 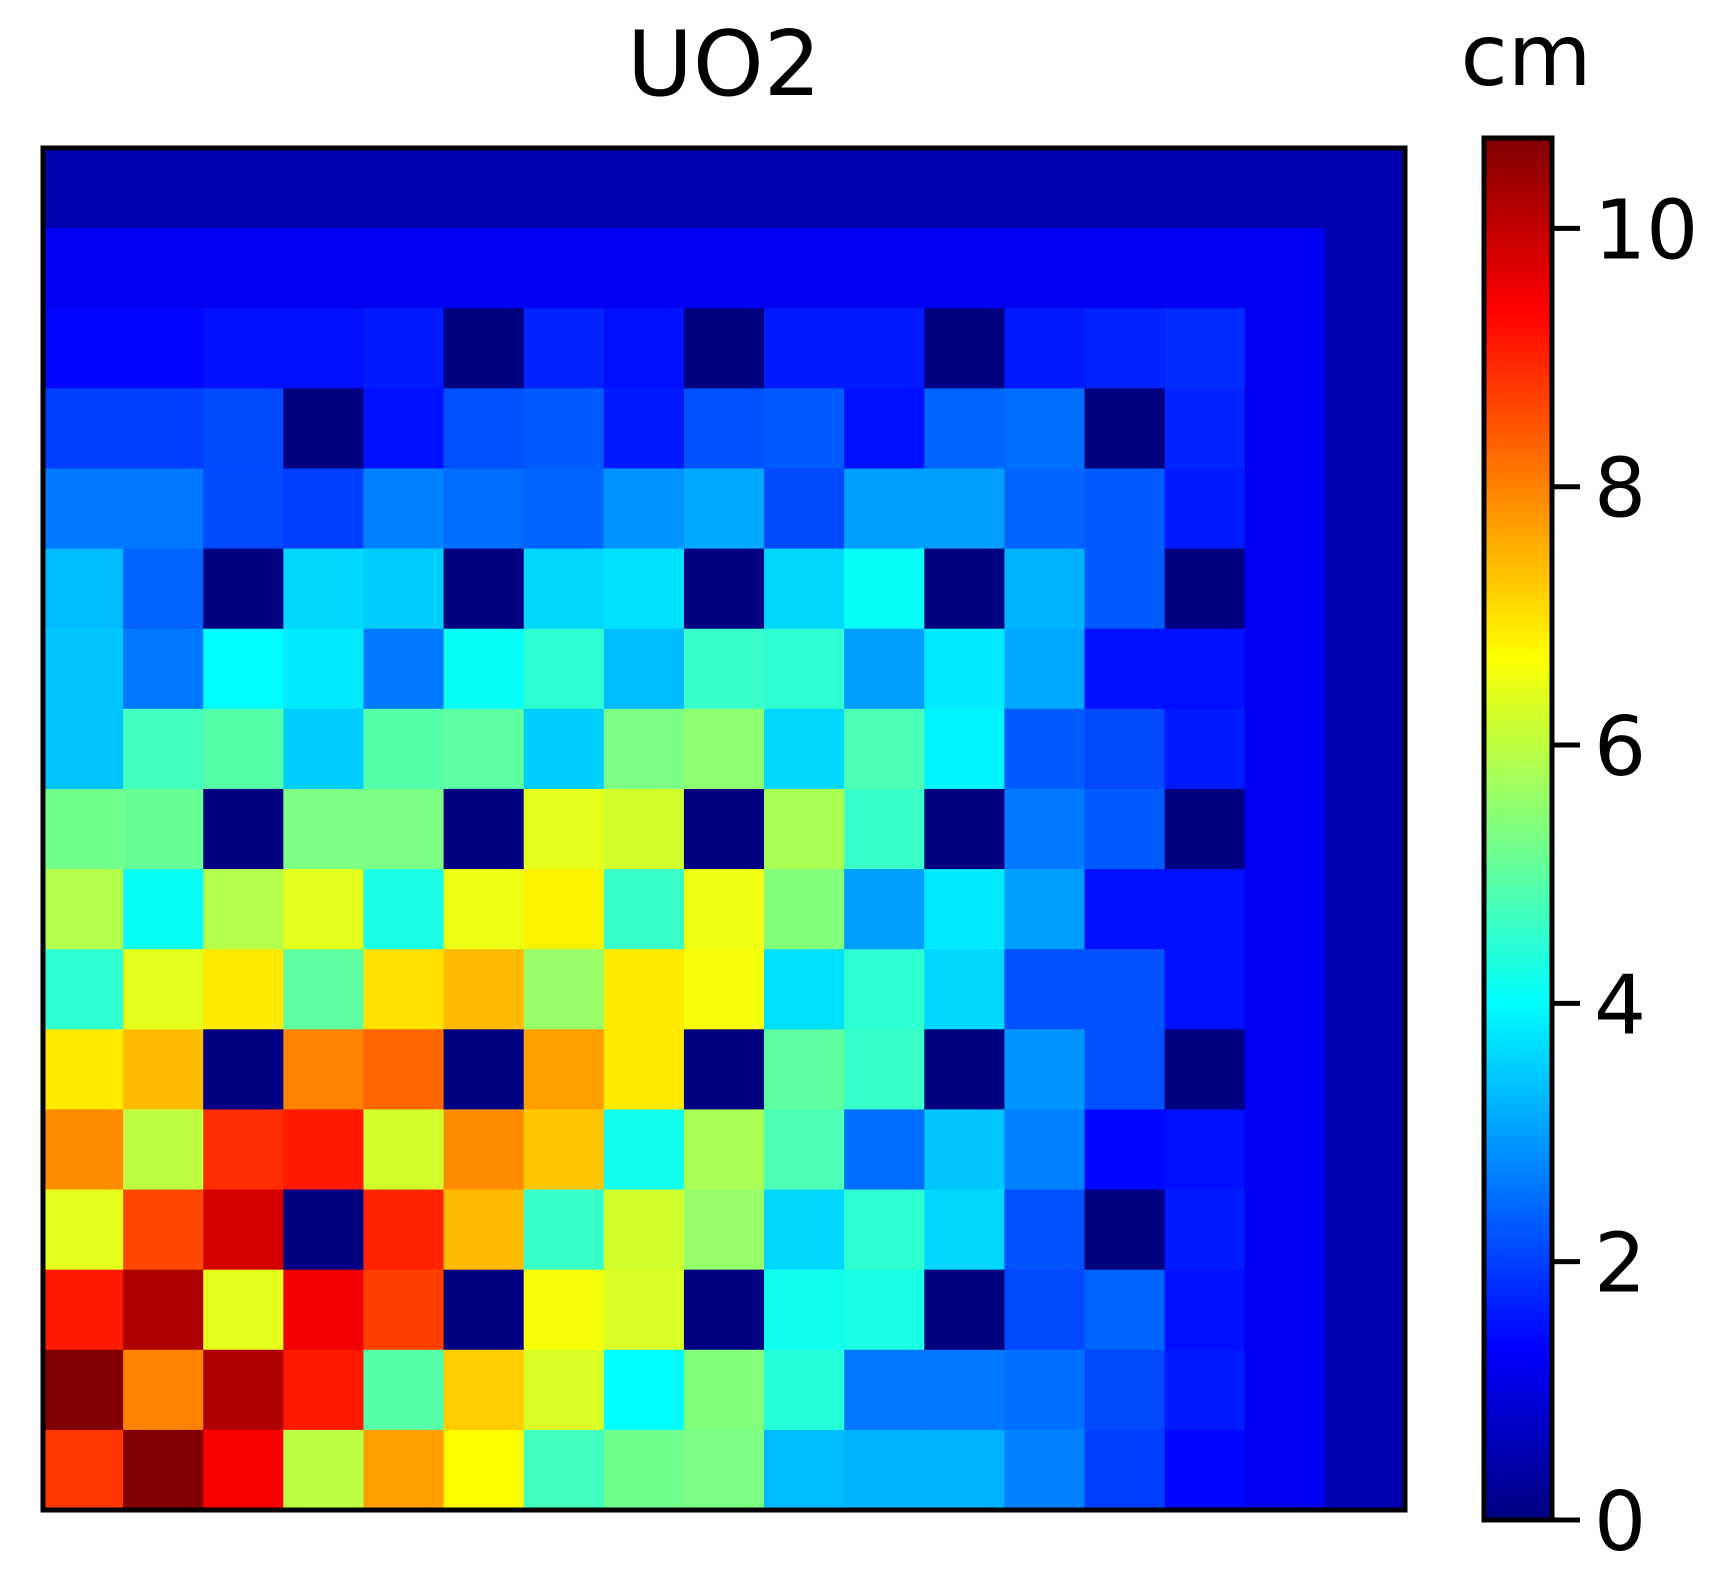 What do you see at coordinates (724, 64) in the screenshot?
I see `chart-title: UO2` at bounding box center [724, 64].